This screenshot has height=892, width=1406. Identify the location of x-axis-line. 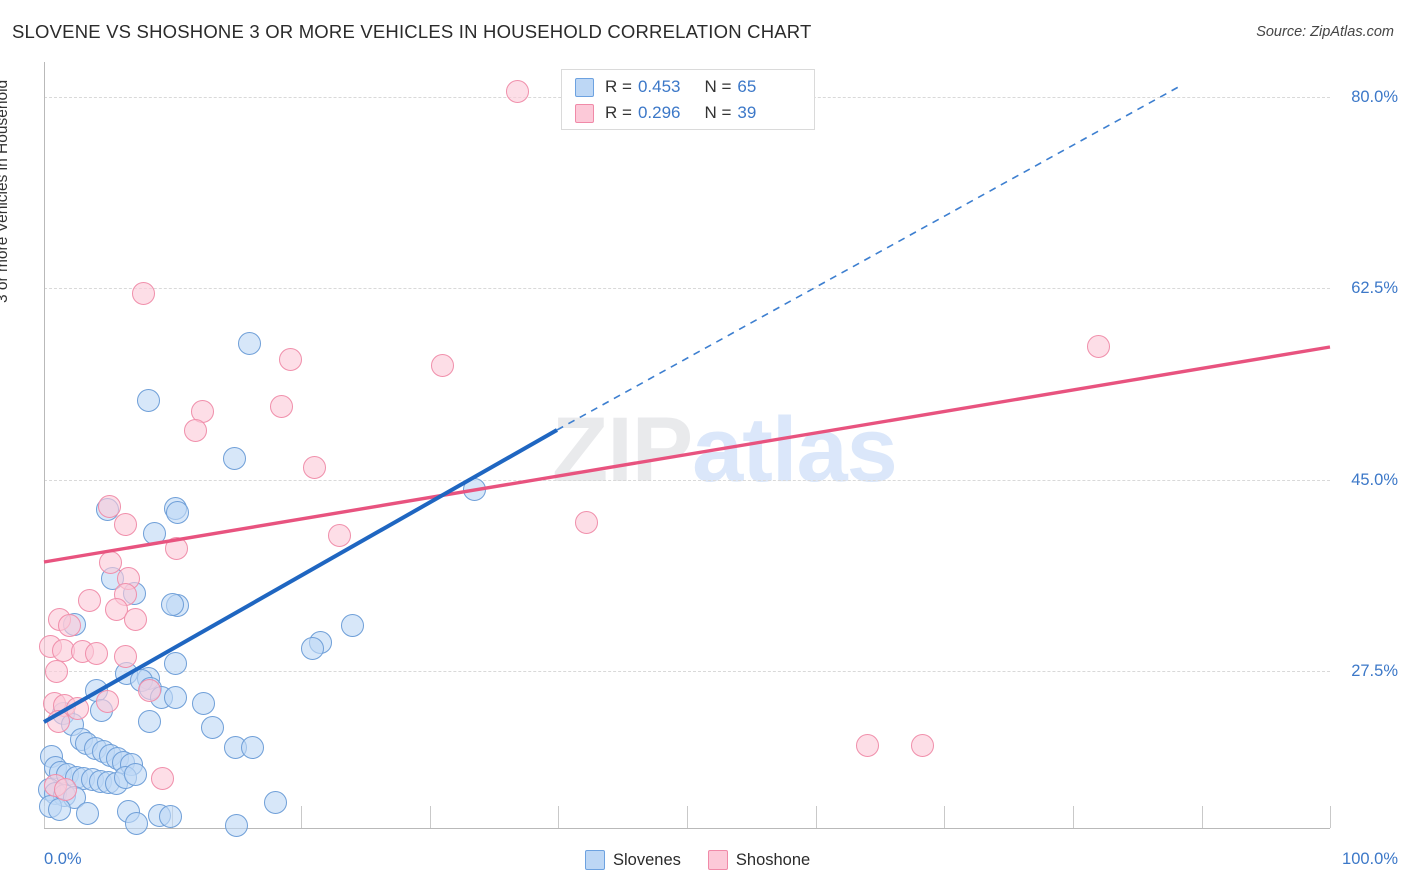
(687, 828).